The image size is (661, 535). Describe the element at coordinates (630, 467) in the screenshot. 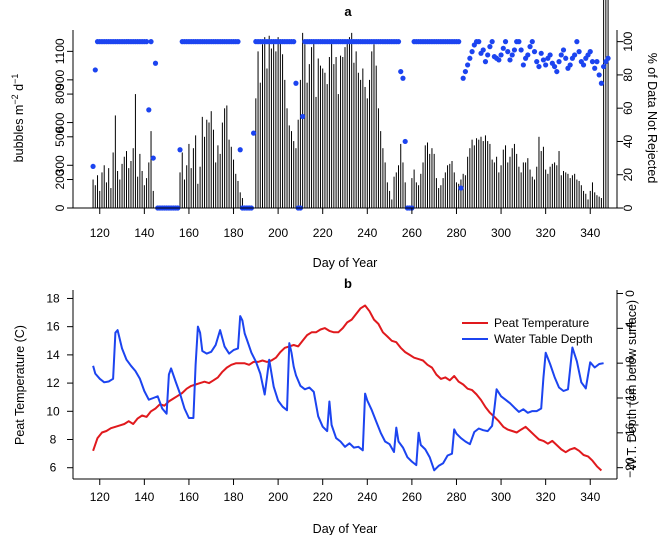

I see `panel-b-right-y-tick-label: −20` at that location.